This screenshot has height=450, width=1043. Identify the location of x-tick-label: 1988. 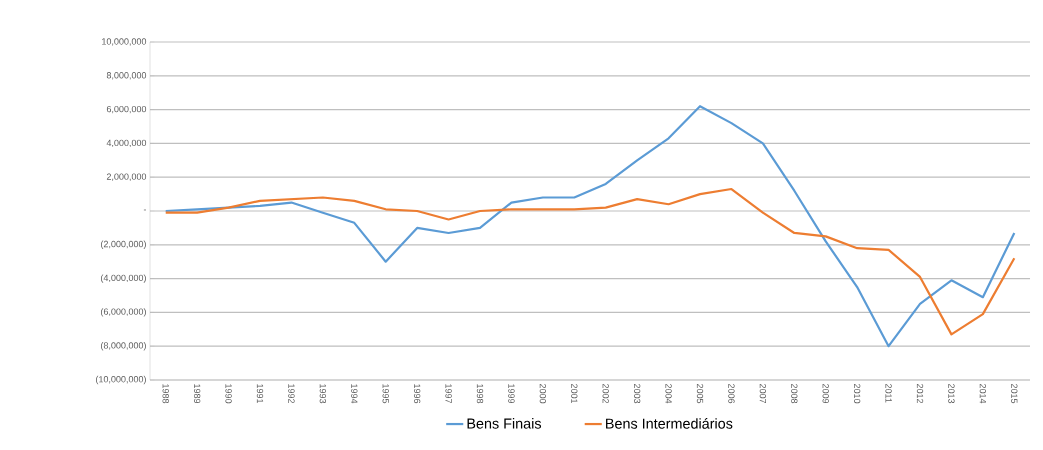
(165, 394).